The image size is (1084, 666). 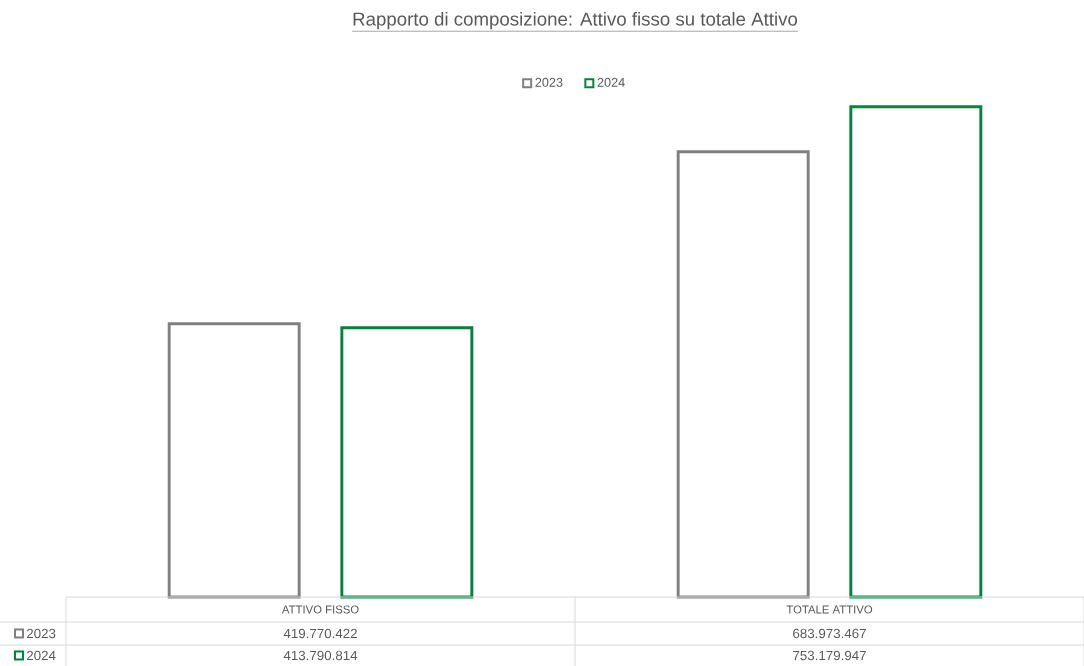 What do you see at coordinates (41, 655) in the screenshot?
I see `text: 2024` at bounding box center [41, 655].